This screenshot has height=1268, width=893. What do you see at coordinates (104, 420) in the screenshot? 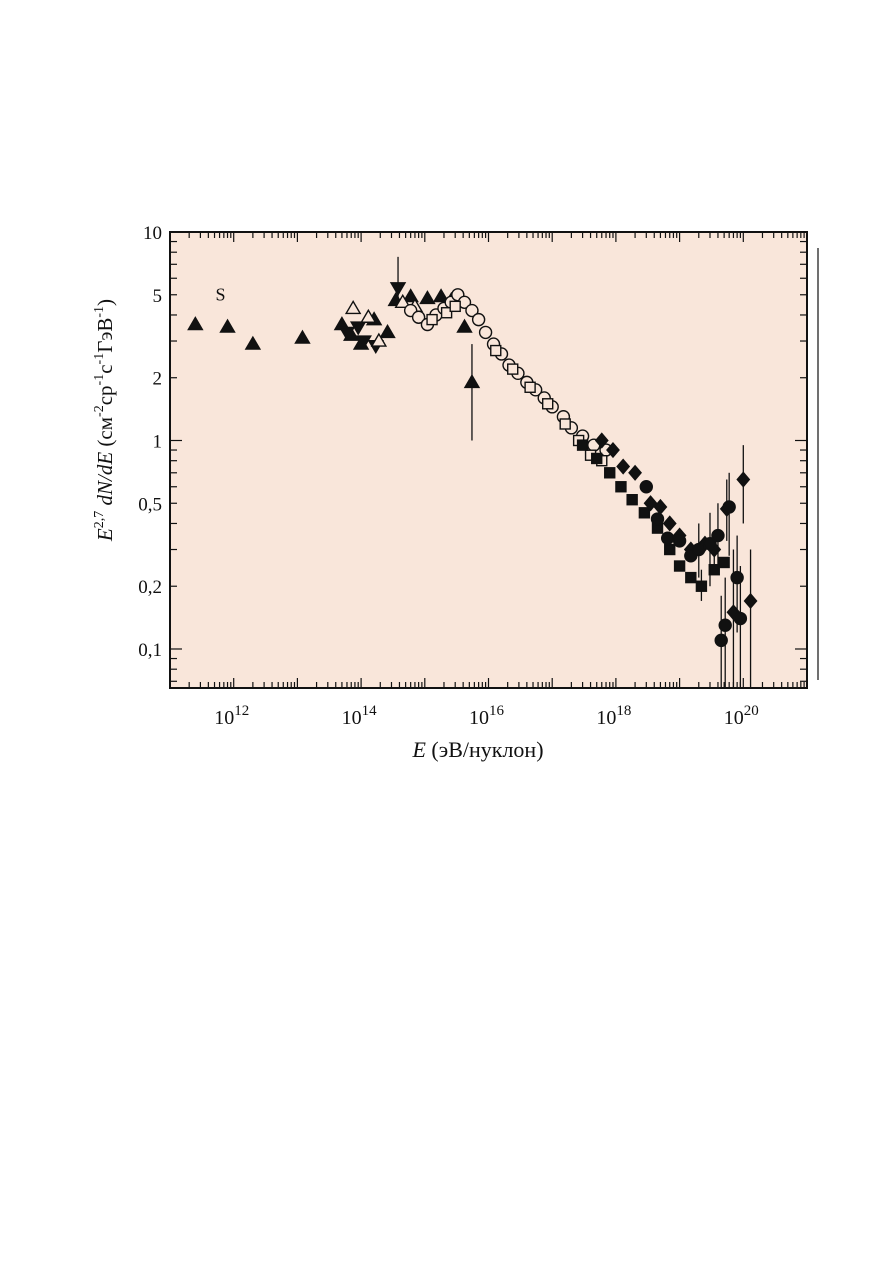
I see `y-axis-label: E2,7 dN/dE (см-2ср-1с-1ГэВ-1)` at bounding box center [104, 420].